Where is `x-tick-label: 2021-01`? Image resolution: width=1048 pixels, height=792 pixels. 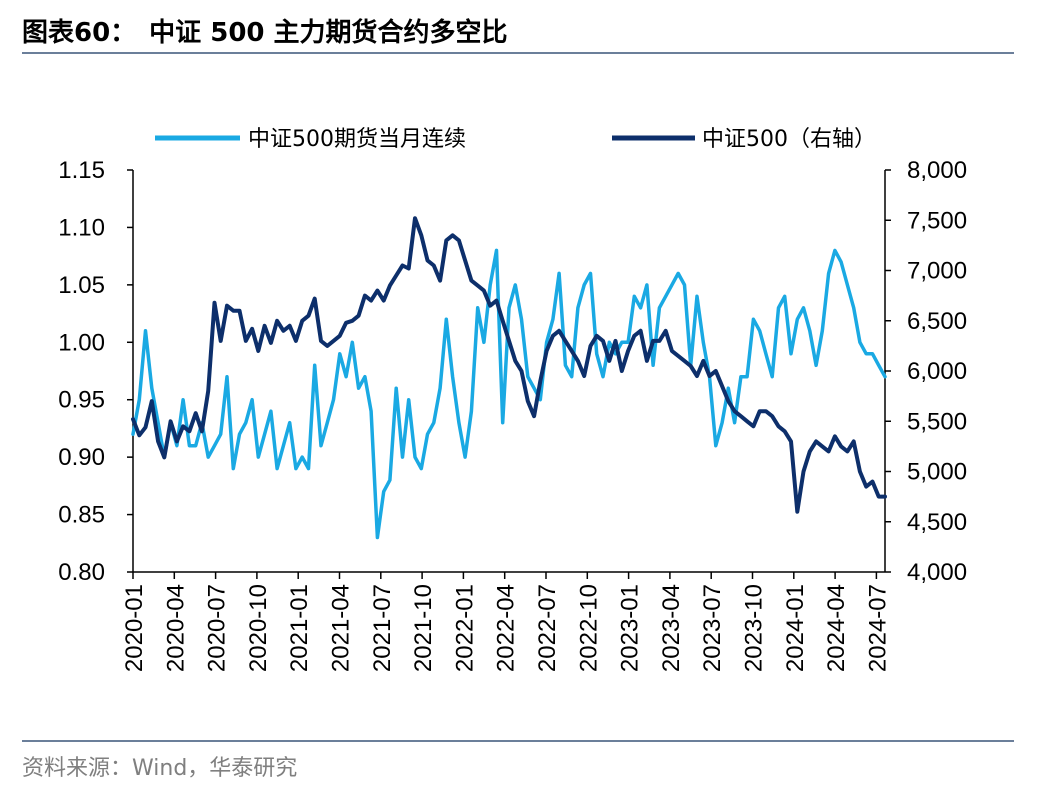 x-tick-label: 2021-01 is located at coordinates (299, 628).